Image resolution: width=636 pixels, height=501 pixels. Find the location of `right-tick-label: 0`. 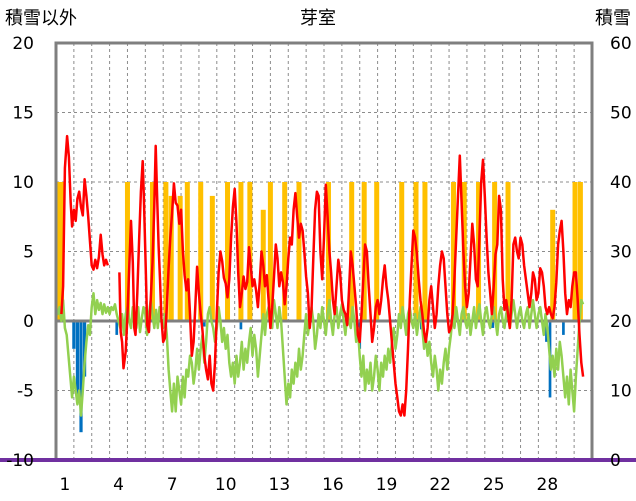

right-tick-label: 0 is located at coordinates (615, 461).